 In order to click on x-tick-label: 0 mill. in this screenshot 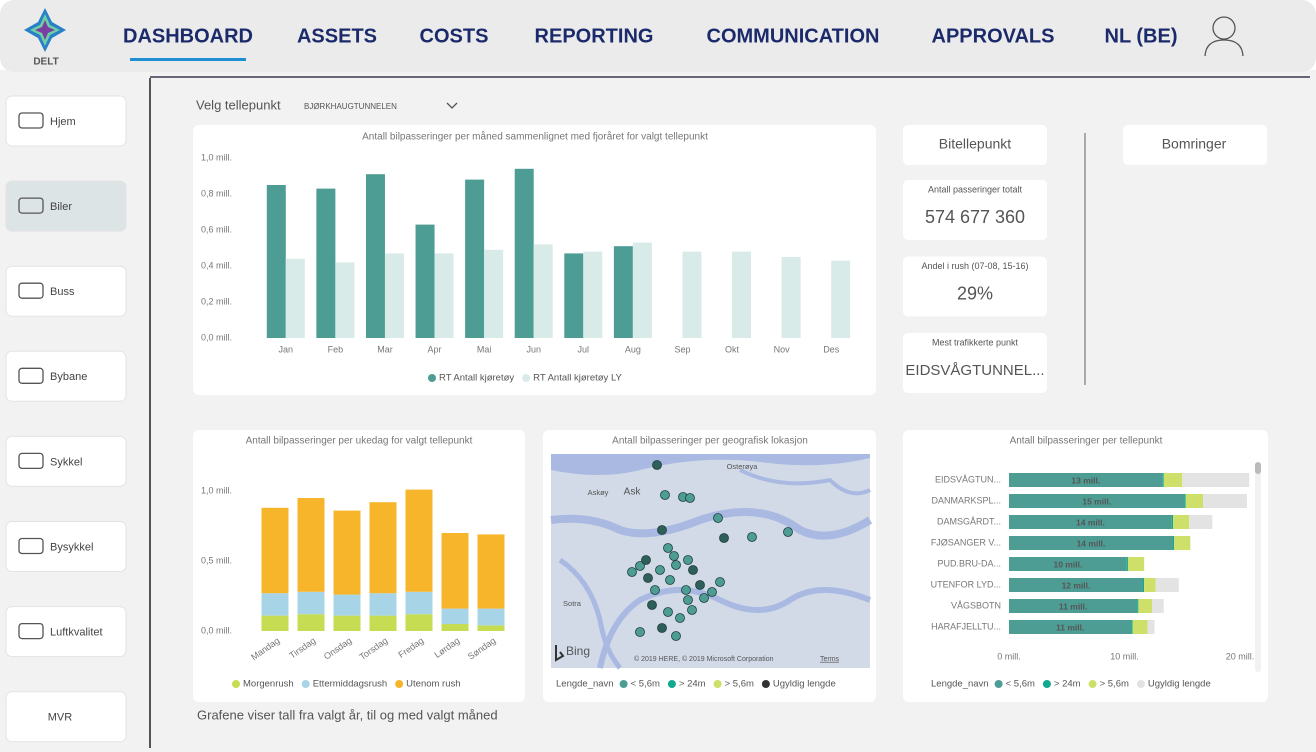, I will do `click(1009, 656)`.